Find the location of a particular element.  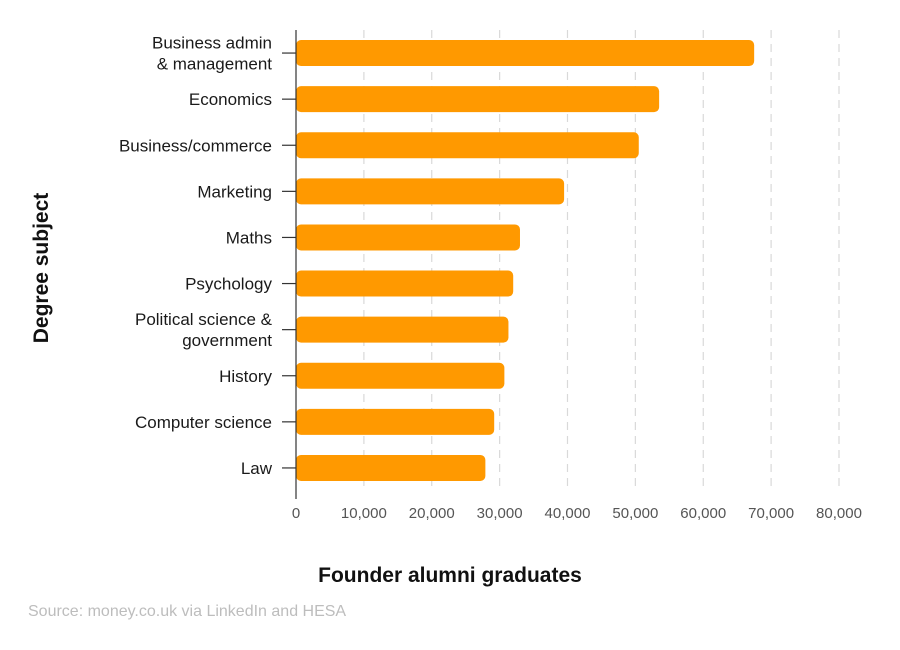

x-tick-label: 50,000 is located at coordinates (635, 513).